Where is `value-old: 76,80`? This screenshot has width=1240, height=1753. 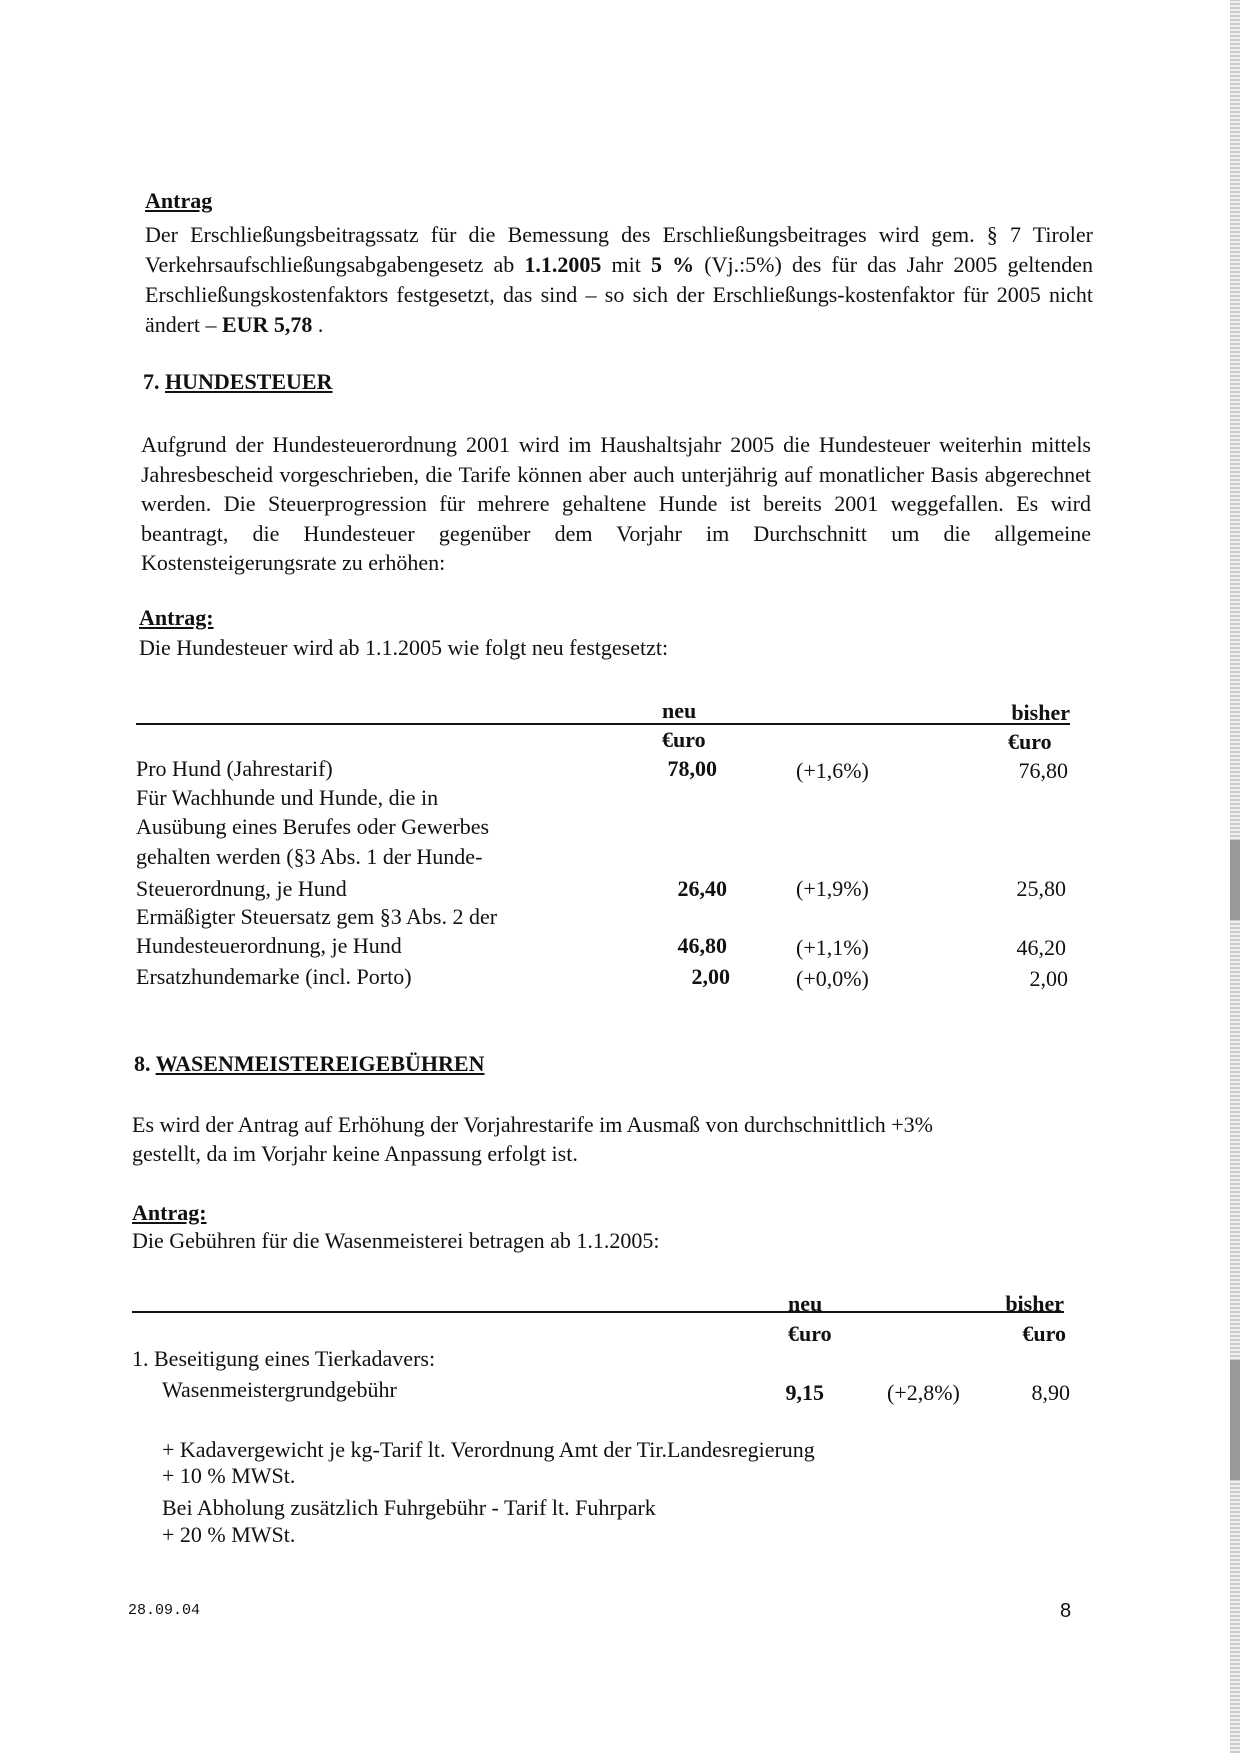
value-old: 76,80 is located at coordinates (1043, 770).